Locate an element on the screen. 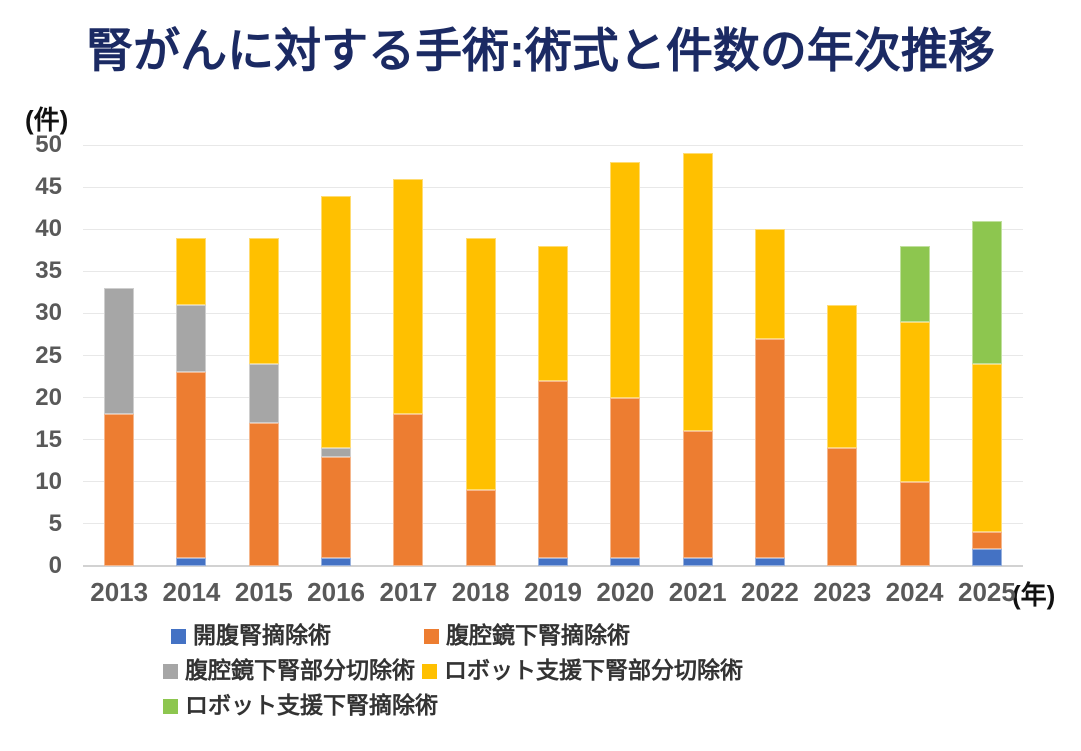 This screenshot has height=751, width=1081. bar-column-2024 is located at coordinates (914, 355).